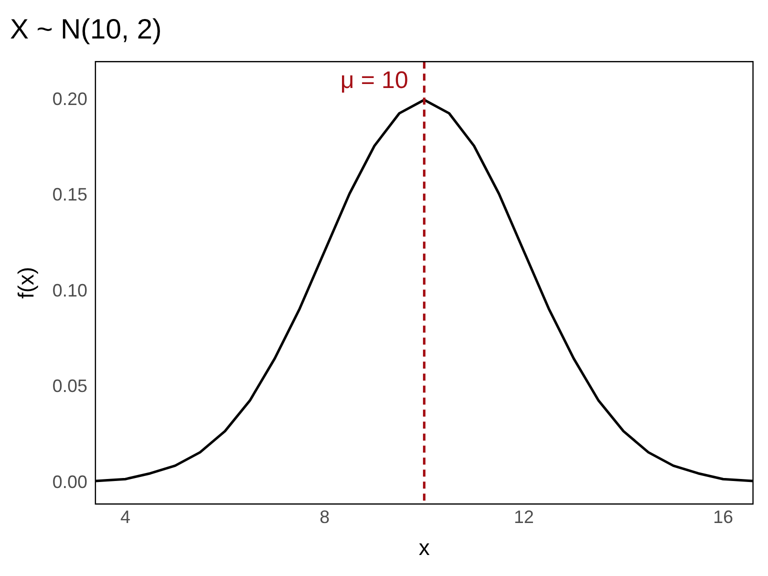 This screenshot has width=768, height=576. I want to click on x-tick-label: 12, so click(524, 516).